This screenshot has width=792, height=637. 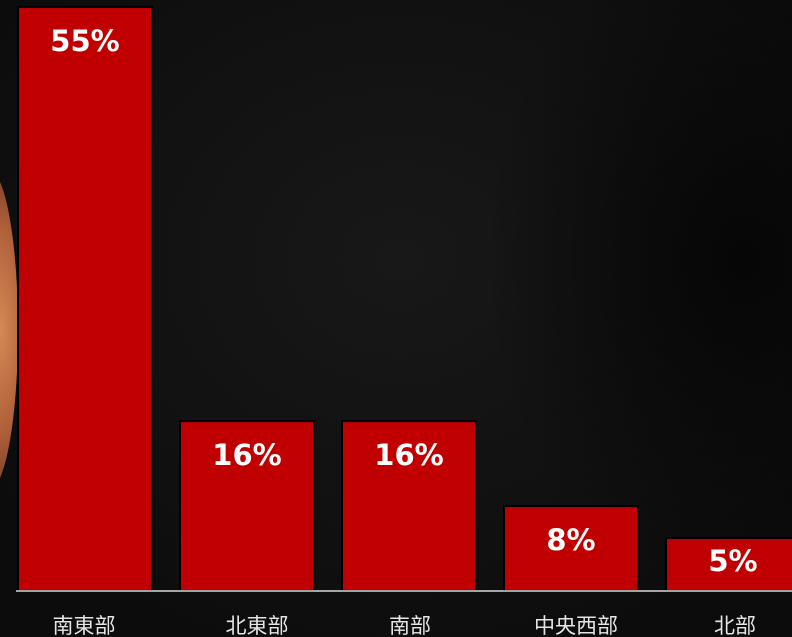 I want to click on category-label-1: 北東部, so click(x=257, y=625).